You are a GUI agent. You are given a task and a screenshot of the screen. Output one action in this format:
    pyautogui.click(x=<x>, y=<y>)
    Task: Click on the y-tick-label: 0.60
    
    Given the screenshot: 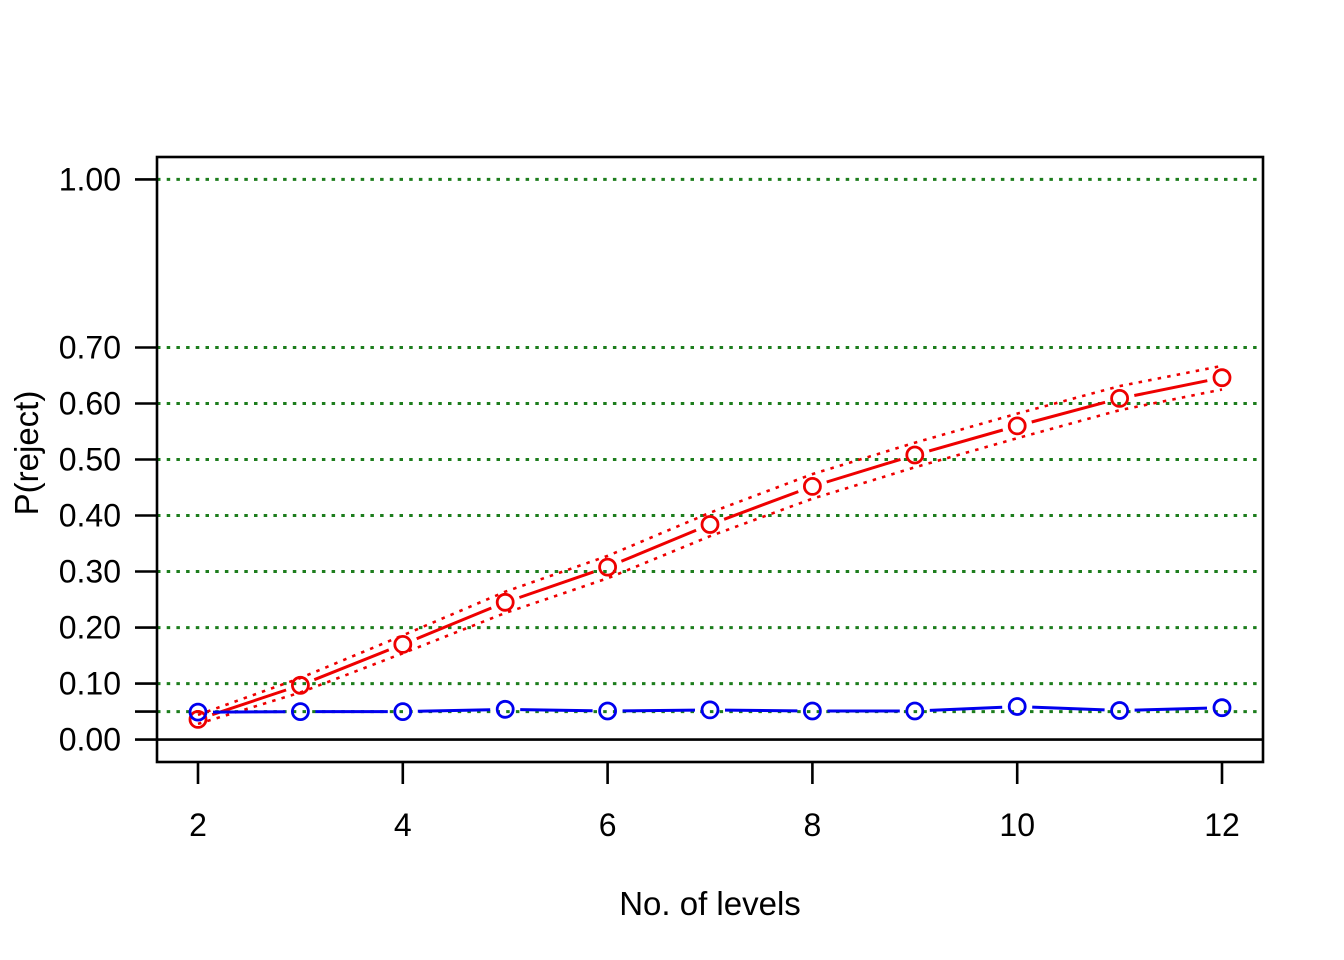 What is the action you would take?
    pyautogui.click(x=90, y=404)
    